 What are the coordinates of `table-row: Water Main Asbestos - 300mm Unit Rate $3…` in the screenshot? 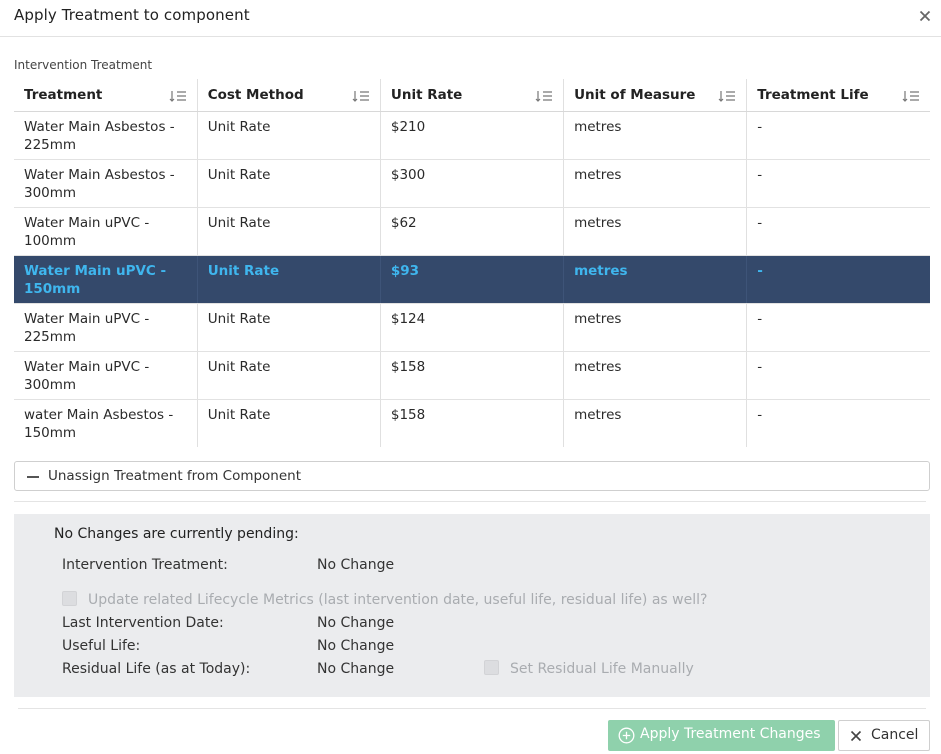 It's located at (472, 183).